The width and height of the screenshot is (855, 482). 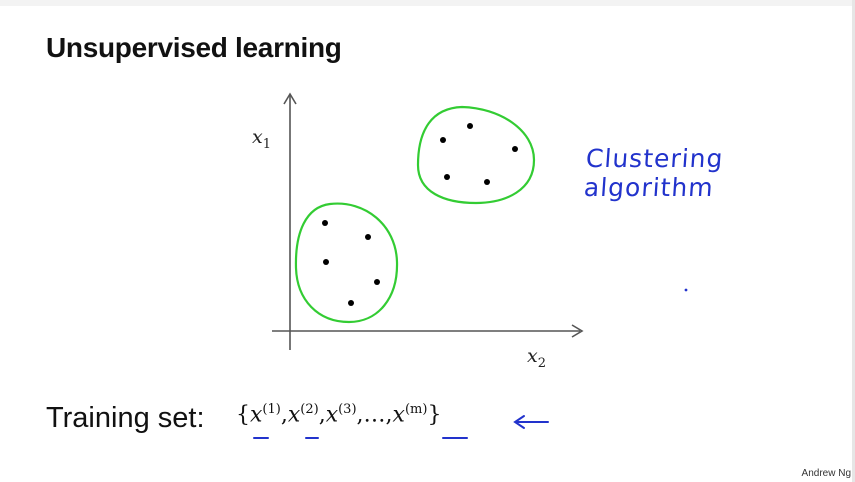 What do you see at coordinates (294, 415) in the screenshot?
I see `var-x2: x` at bounding box center [294, 415].